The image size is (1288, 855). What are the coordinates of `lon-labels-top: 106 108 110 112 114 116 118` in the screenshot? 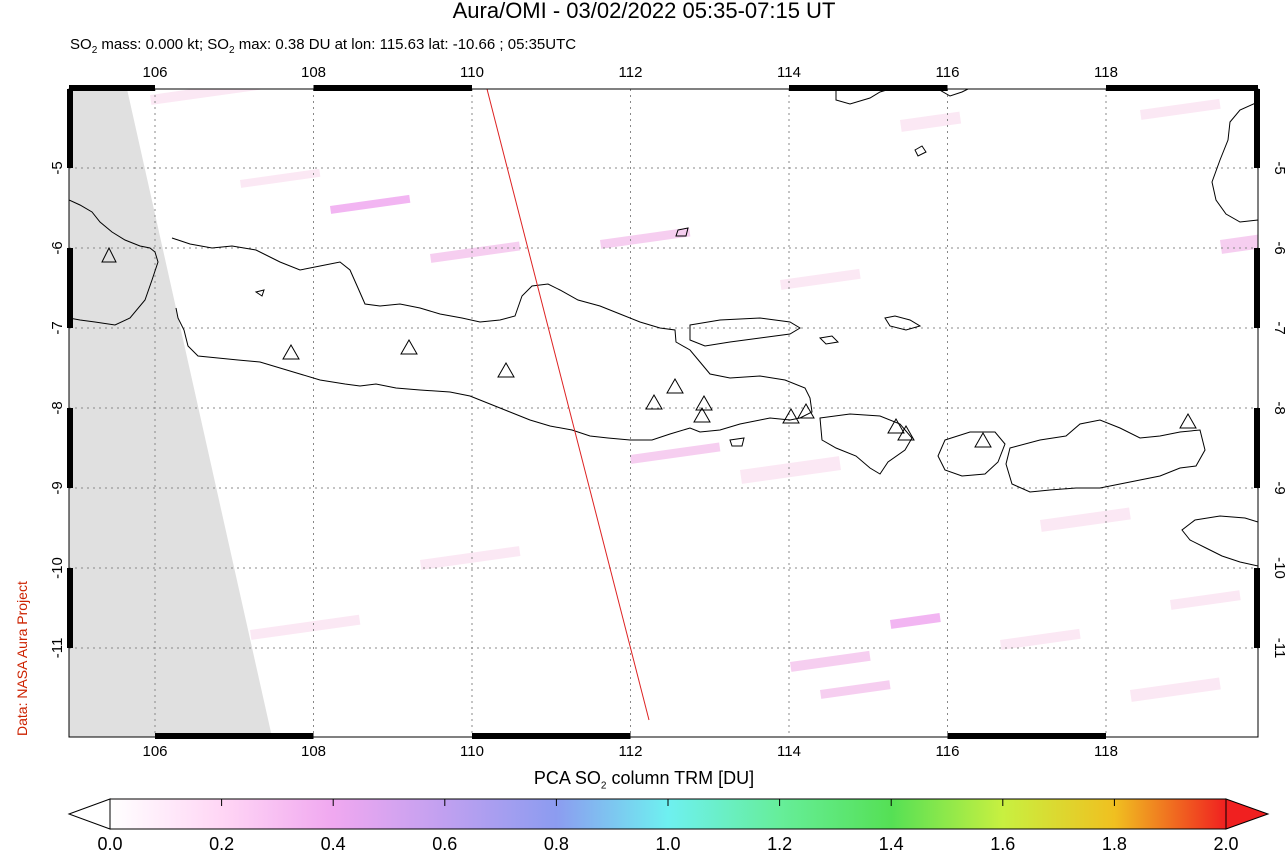 It's located at (629, 72).